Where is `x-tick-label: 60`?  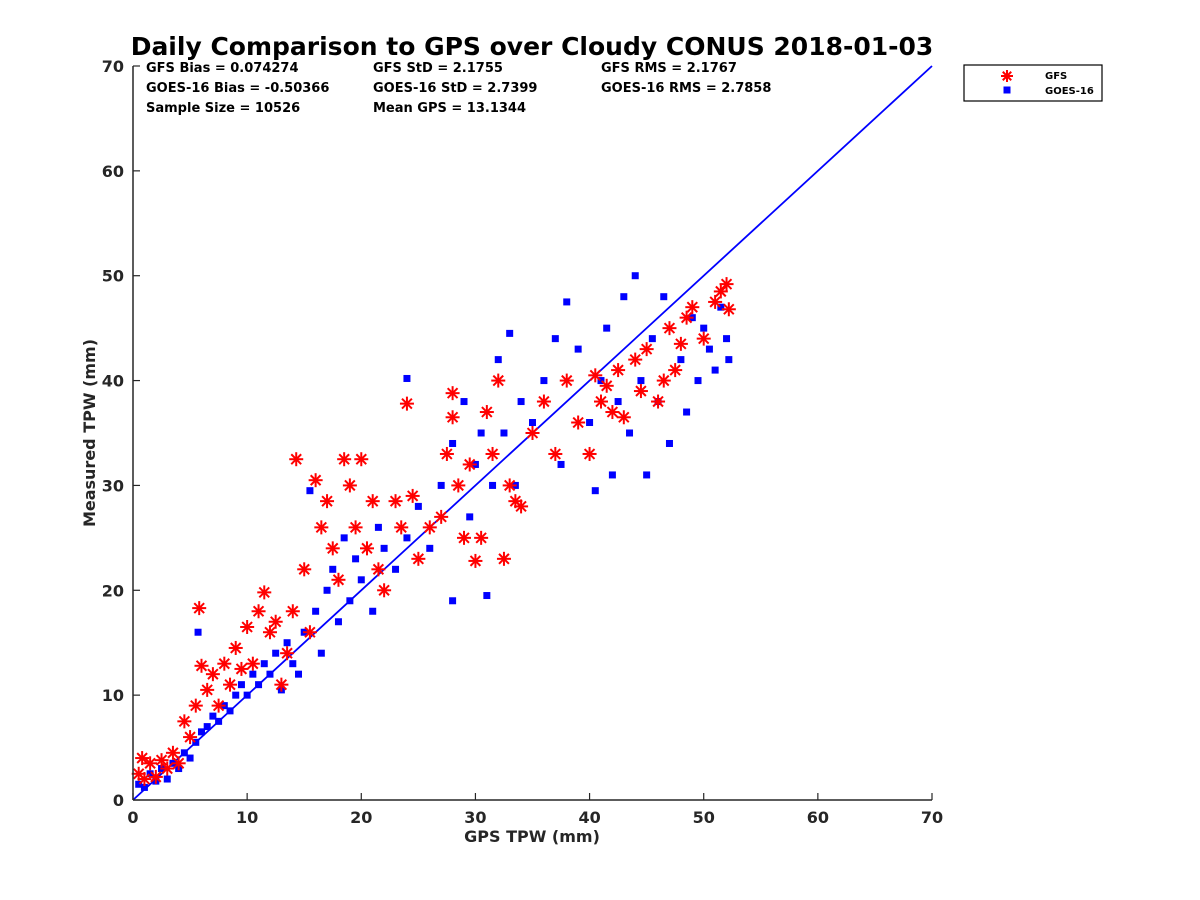 x-tick-label: 60 is located at coordinates (818, 817).